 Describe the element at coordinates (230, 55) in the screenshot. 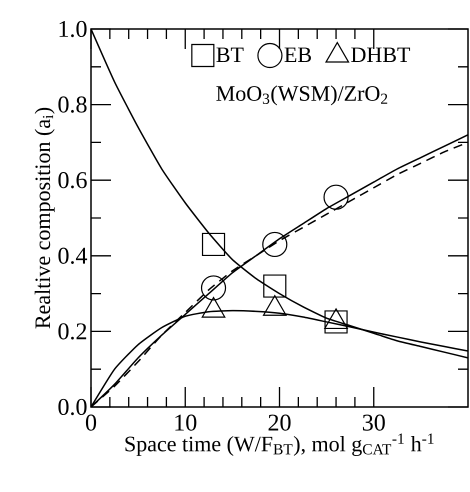

I see `legend-label: BT` at that location.